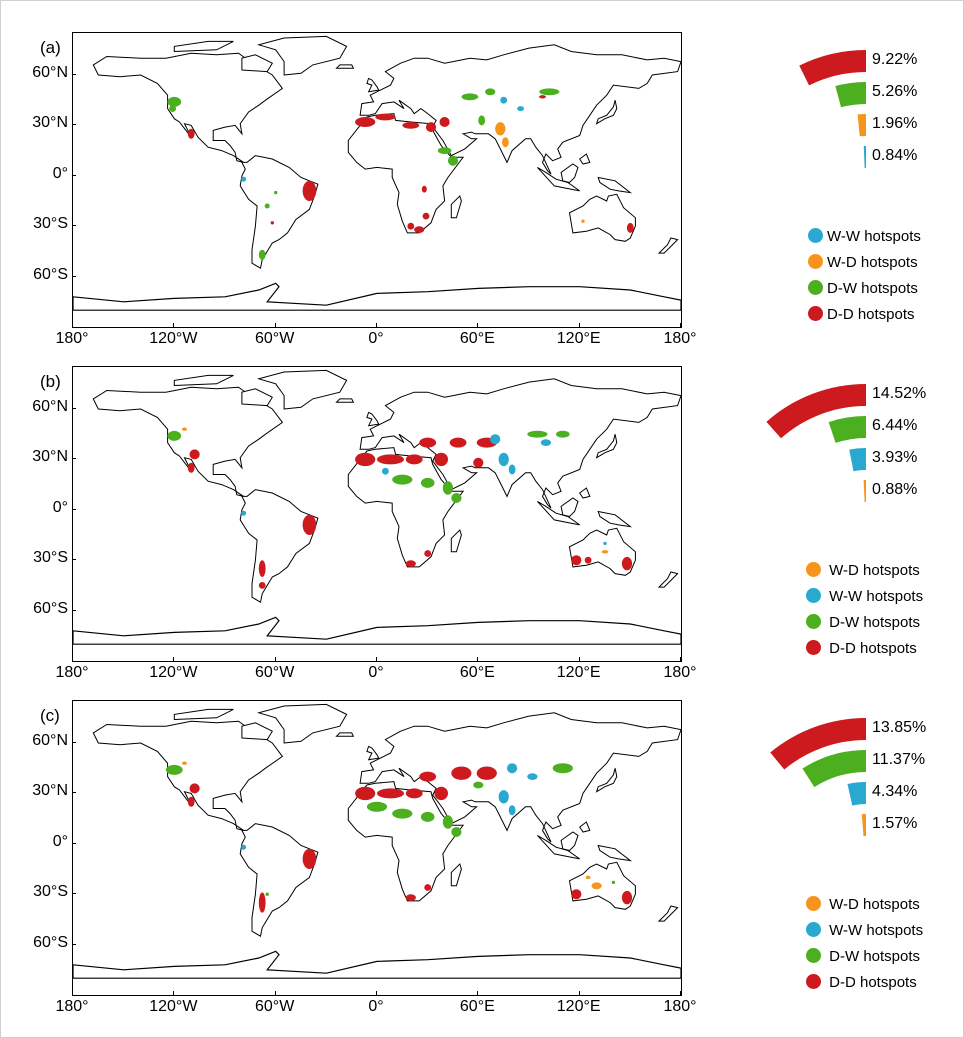  Describe the element at coordinates (895, 123) in the screenshot. I see `percentage-label: 1.96%` at that location.